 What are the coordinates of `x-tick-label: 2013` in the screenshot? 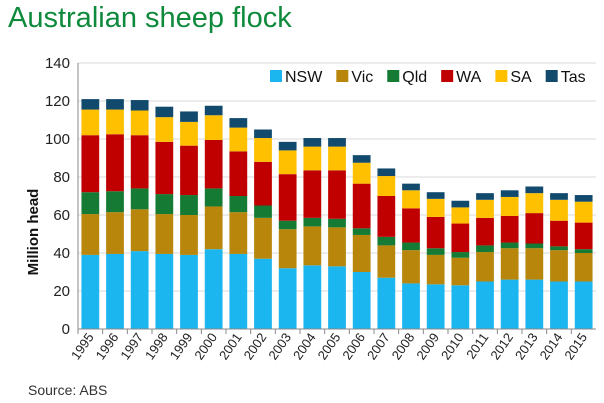 It's located at (526, 346).